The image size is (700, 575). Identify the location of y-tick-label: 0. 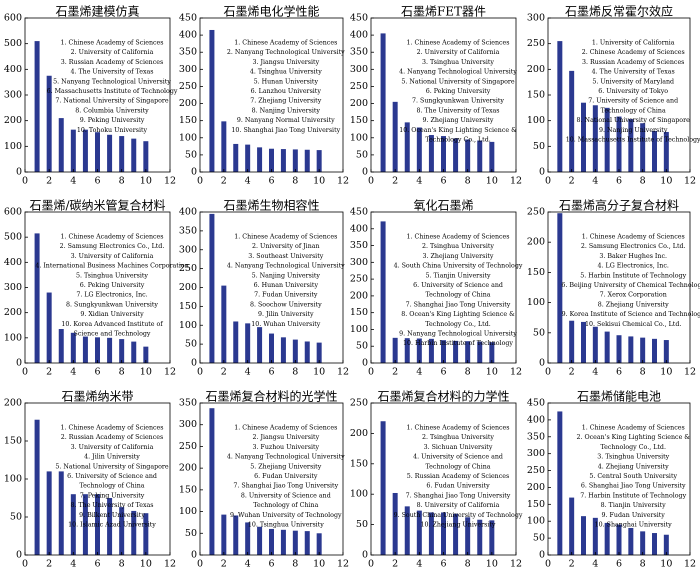
(365, 555).